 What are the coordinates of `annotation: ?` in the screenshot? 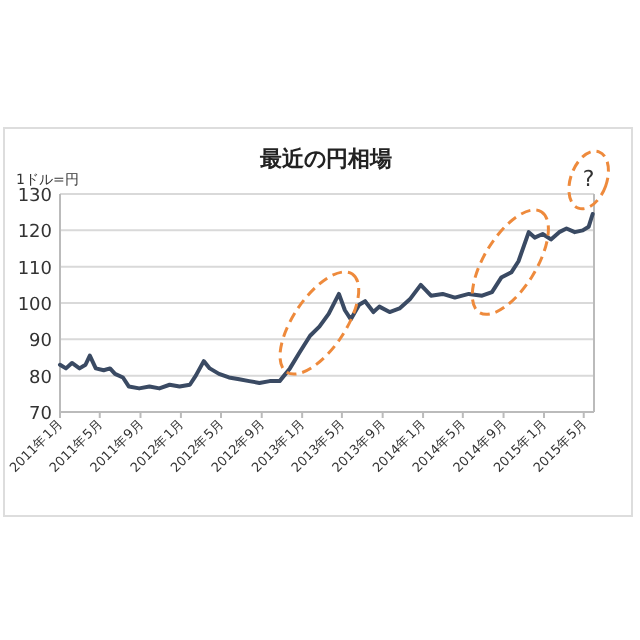 It's located at (588, 178).